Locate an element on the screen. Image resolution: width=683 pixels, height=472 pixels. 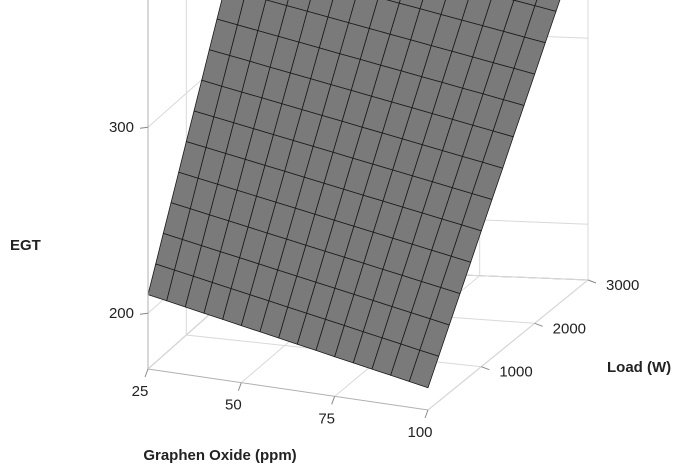
x-tick-label: 100 is located at coordinates (419, 432).